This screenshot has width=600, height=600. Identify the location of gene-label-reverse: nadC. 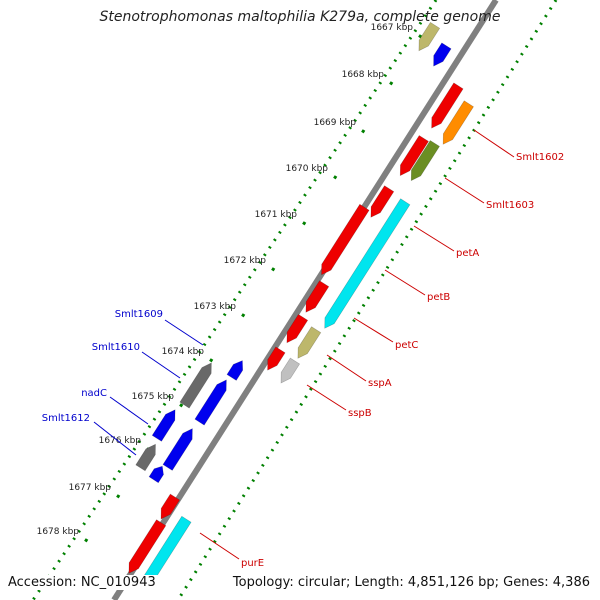
(94, 393).